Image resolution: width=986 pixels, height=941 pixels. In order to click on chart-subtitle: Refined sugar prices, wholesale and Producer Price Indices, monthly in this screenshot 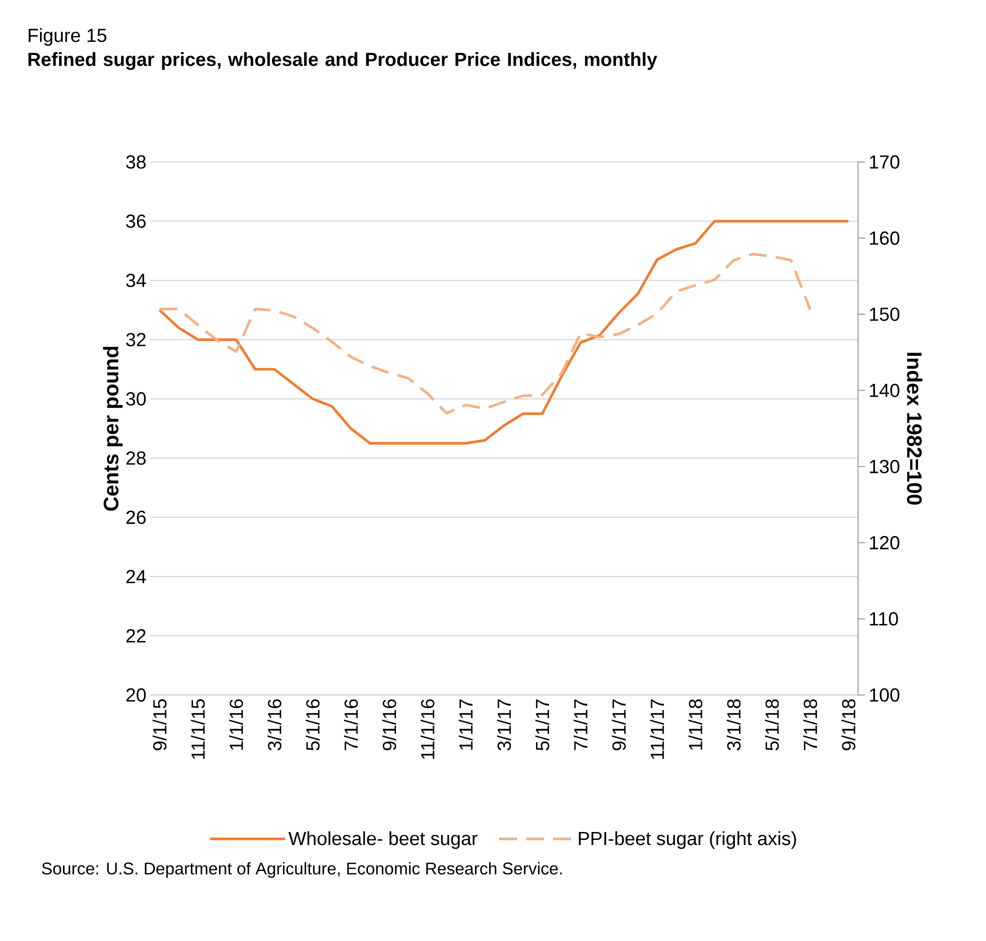, I will do `click(343, 61)`.